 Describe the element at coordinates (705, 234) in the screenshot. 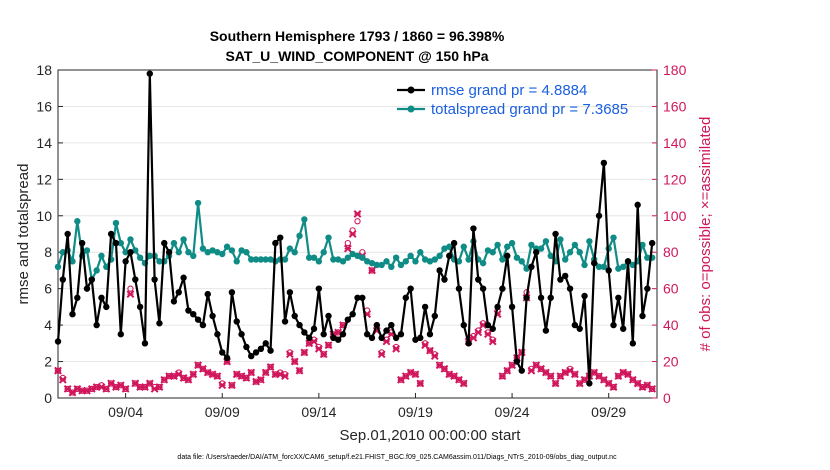

I see `y-axis-label-right: # of obs: o=possible; ×=assimilated` at that location.